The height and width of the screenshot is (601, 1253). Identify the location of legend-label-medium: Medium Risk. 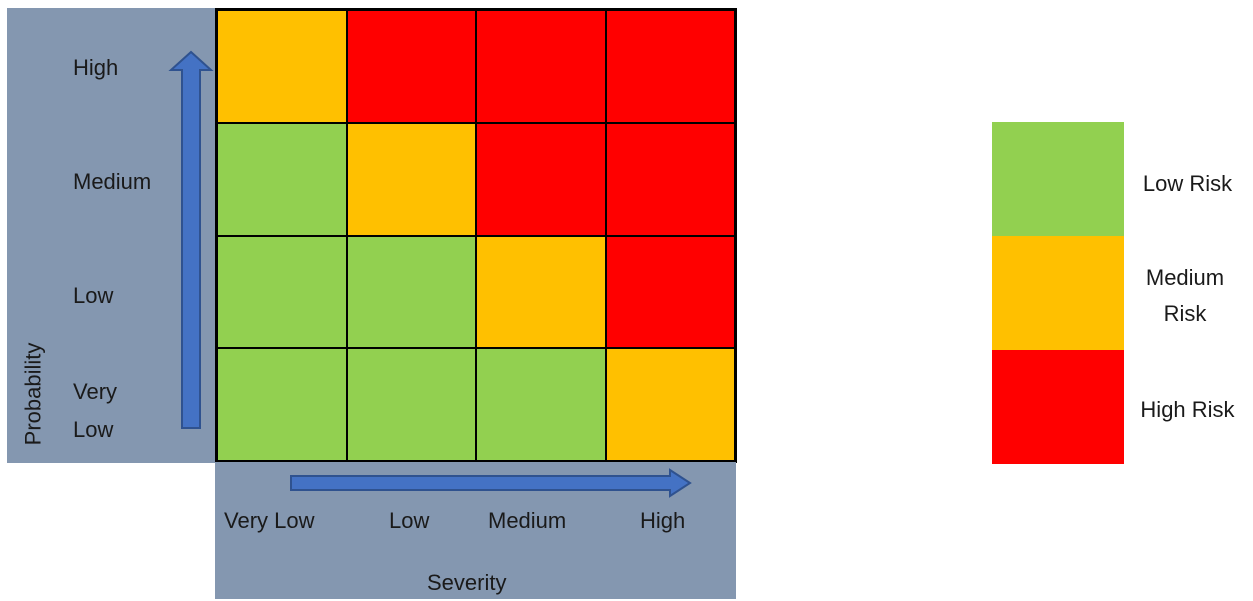
(1185, 295).